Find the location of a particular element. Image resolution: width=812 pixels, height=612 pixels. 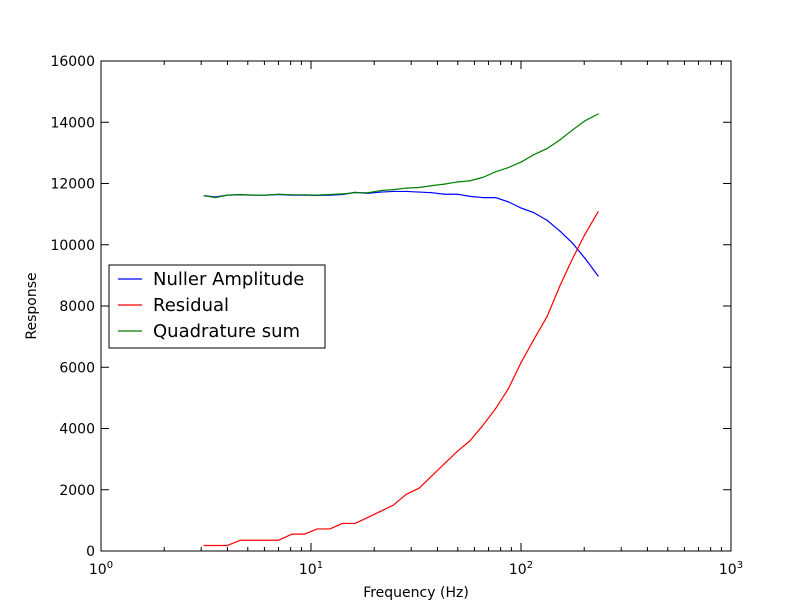

x-tick-label: 10³ is located at coordinates (731, 569).